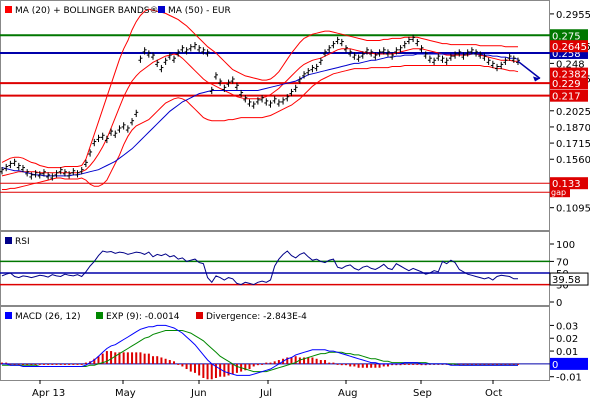 The width and height of the screenshot is (590, 400). I want to click on level-tag: 0.275, so click(566, 36).